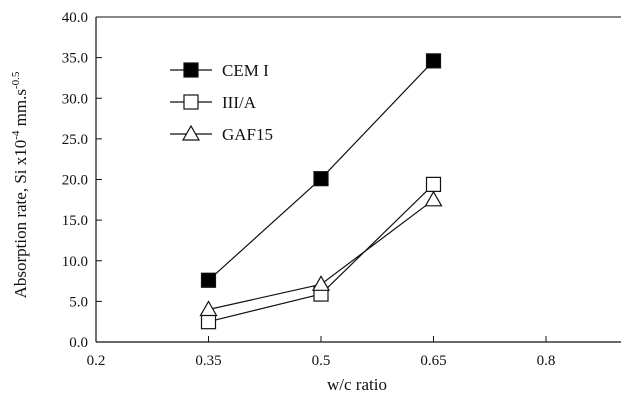 Image resolution: width=621 pixels, height=401 pixels. What do you see at coordinates (75, 262) in the screenshot?
I see `y-tick-label-10-0: 10.0` at bounding box center [75, 262].